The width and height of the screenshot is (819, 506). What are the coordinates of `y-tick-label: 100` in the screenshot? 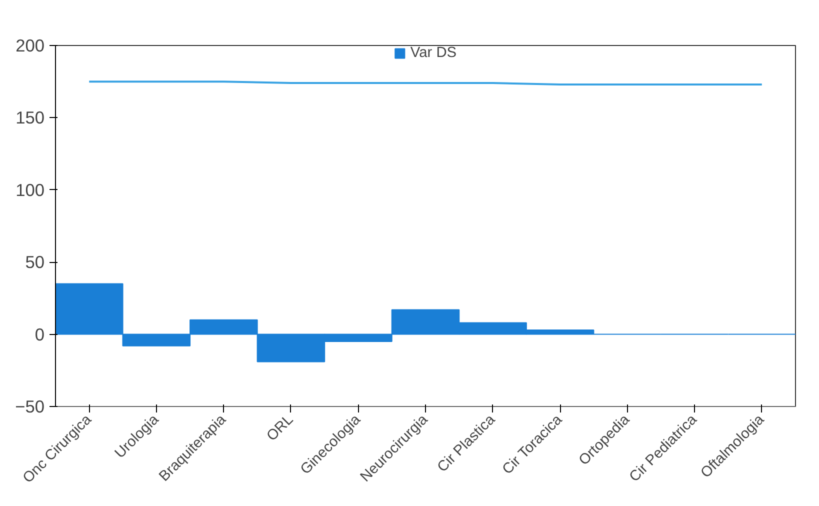 It's located at (30, 190).